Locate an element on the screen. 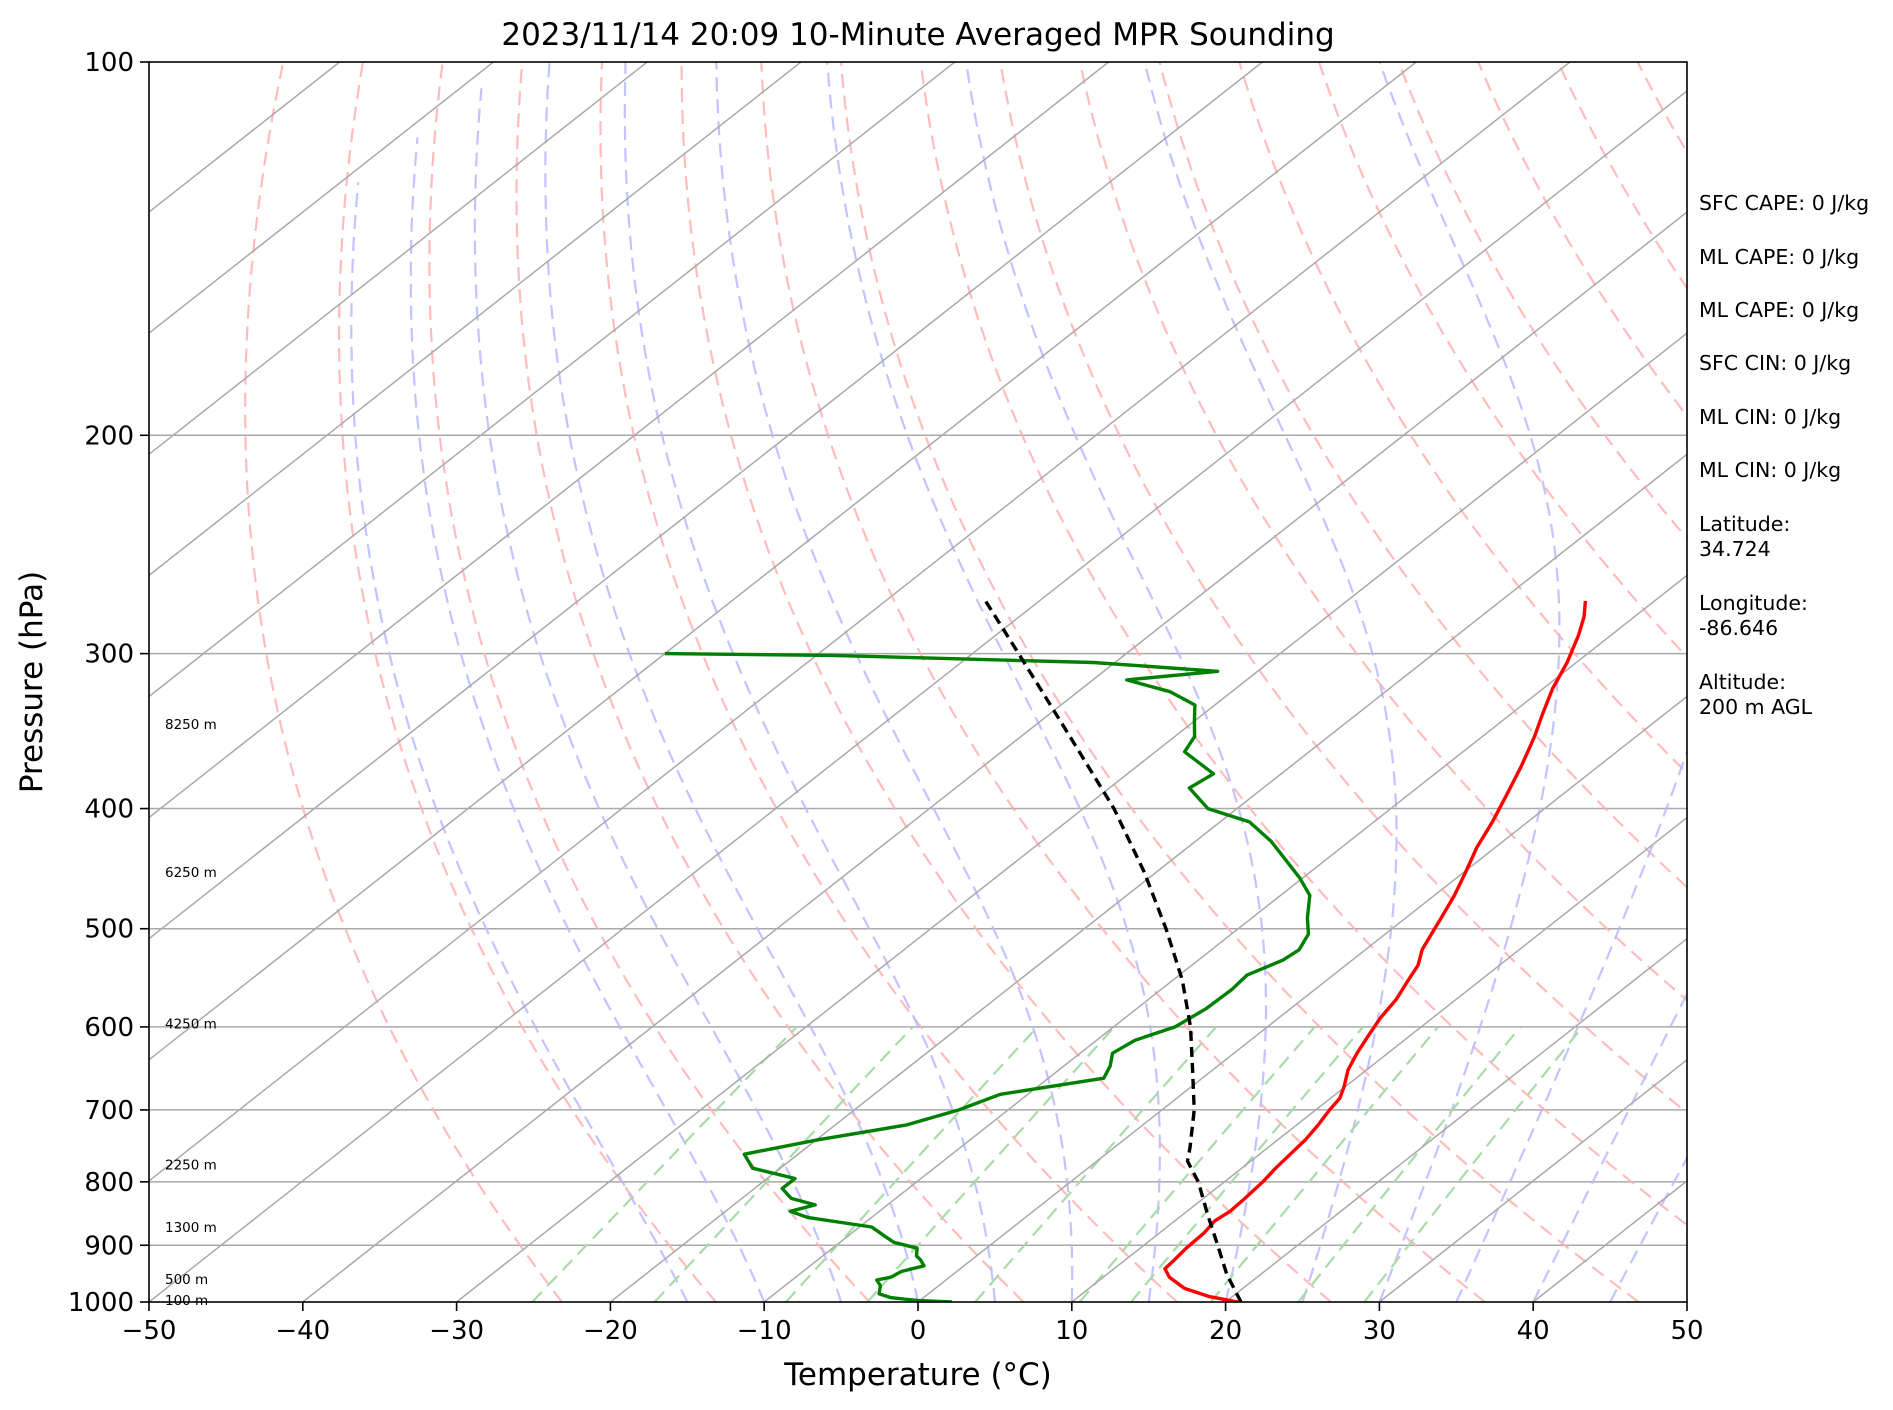 The height and width of the screenshot is (1410, 1893). x-tick-label: 40 is located at coordinates (1533, 1331).